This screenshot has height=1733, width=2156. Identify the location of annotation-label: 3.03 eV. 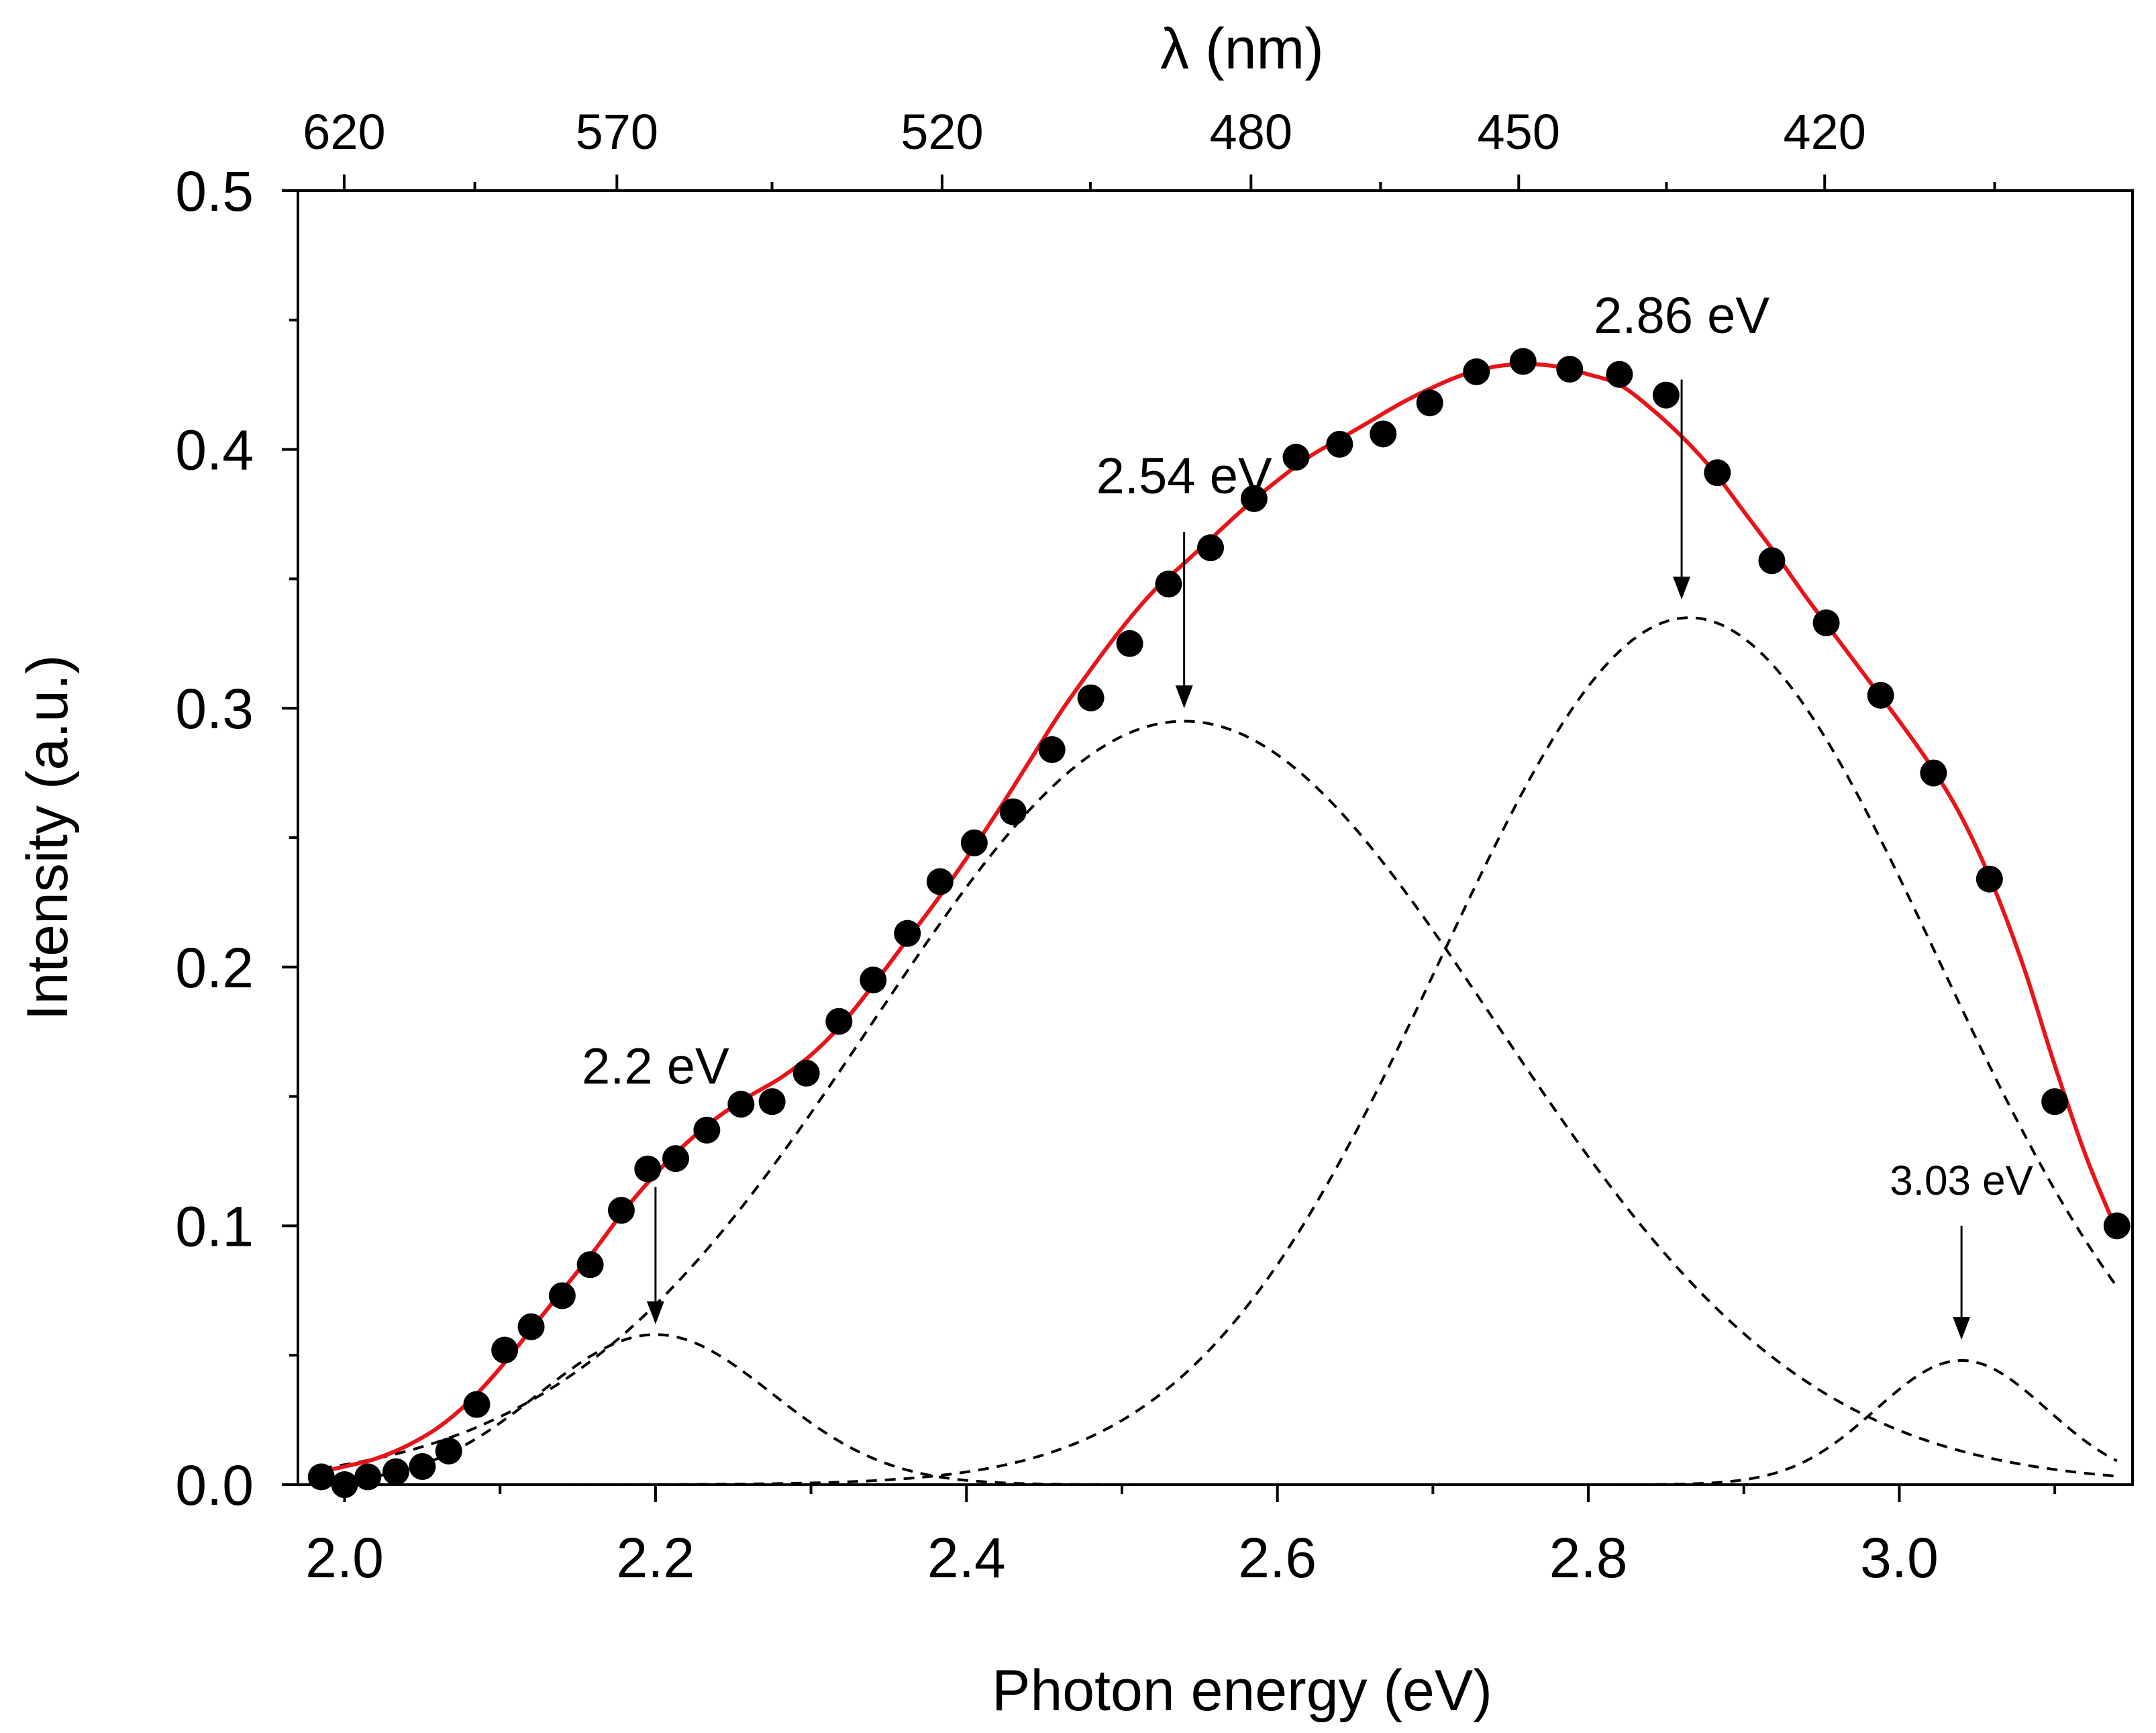
(1961, 1181).